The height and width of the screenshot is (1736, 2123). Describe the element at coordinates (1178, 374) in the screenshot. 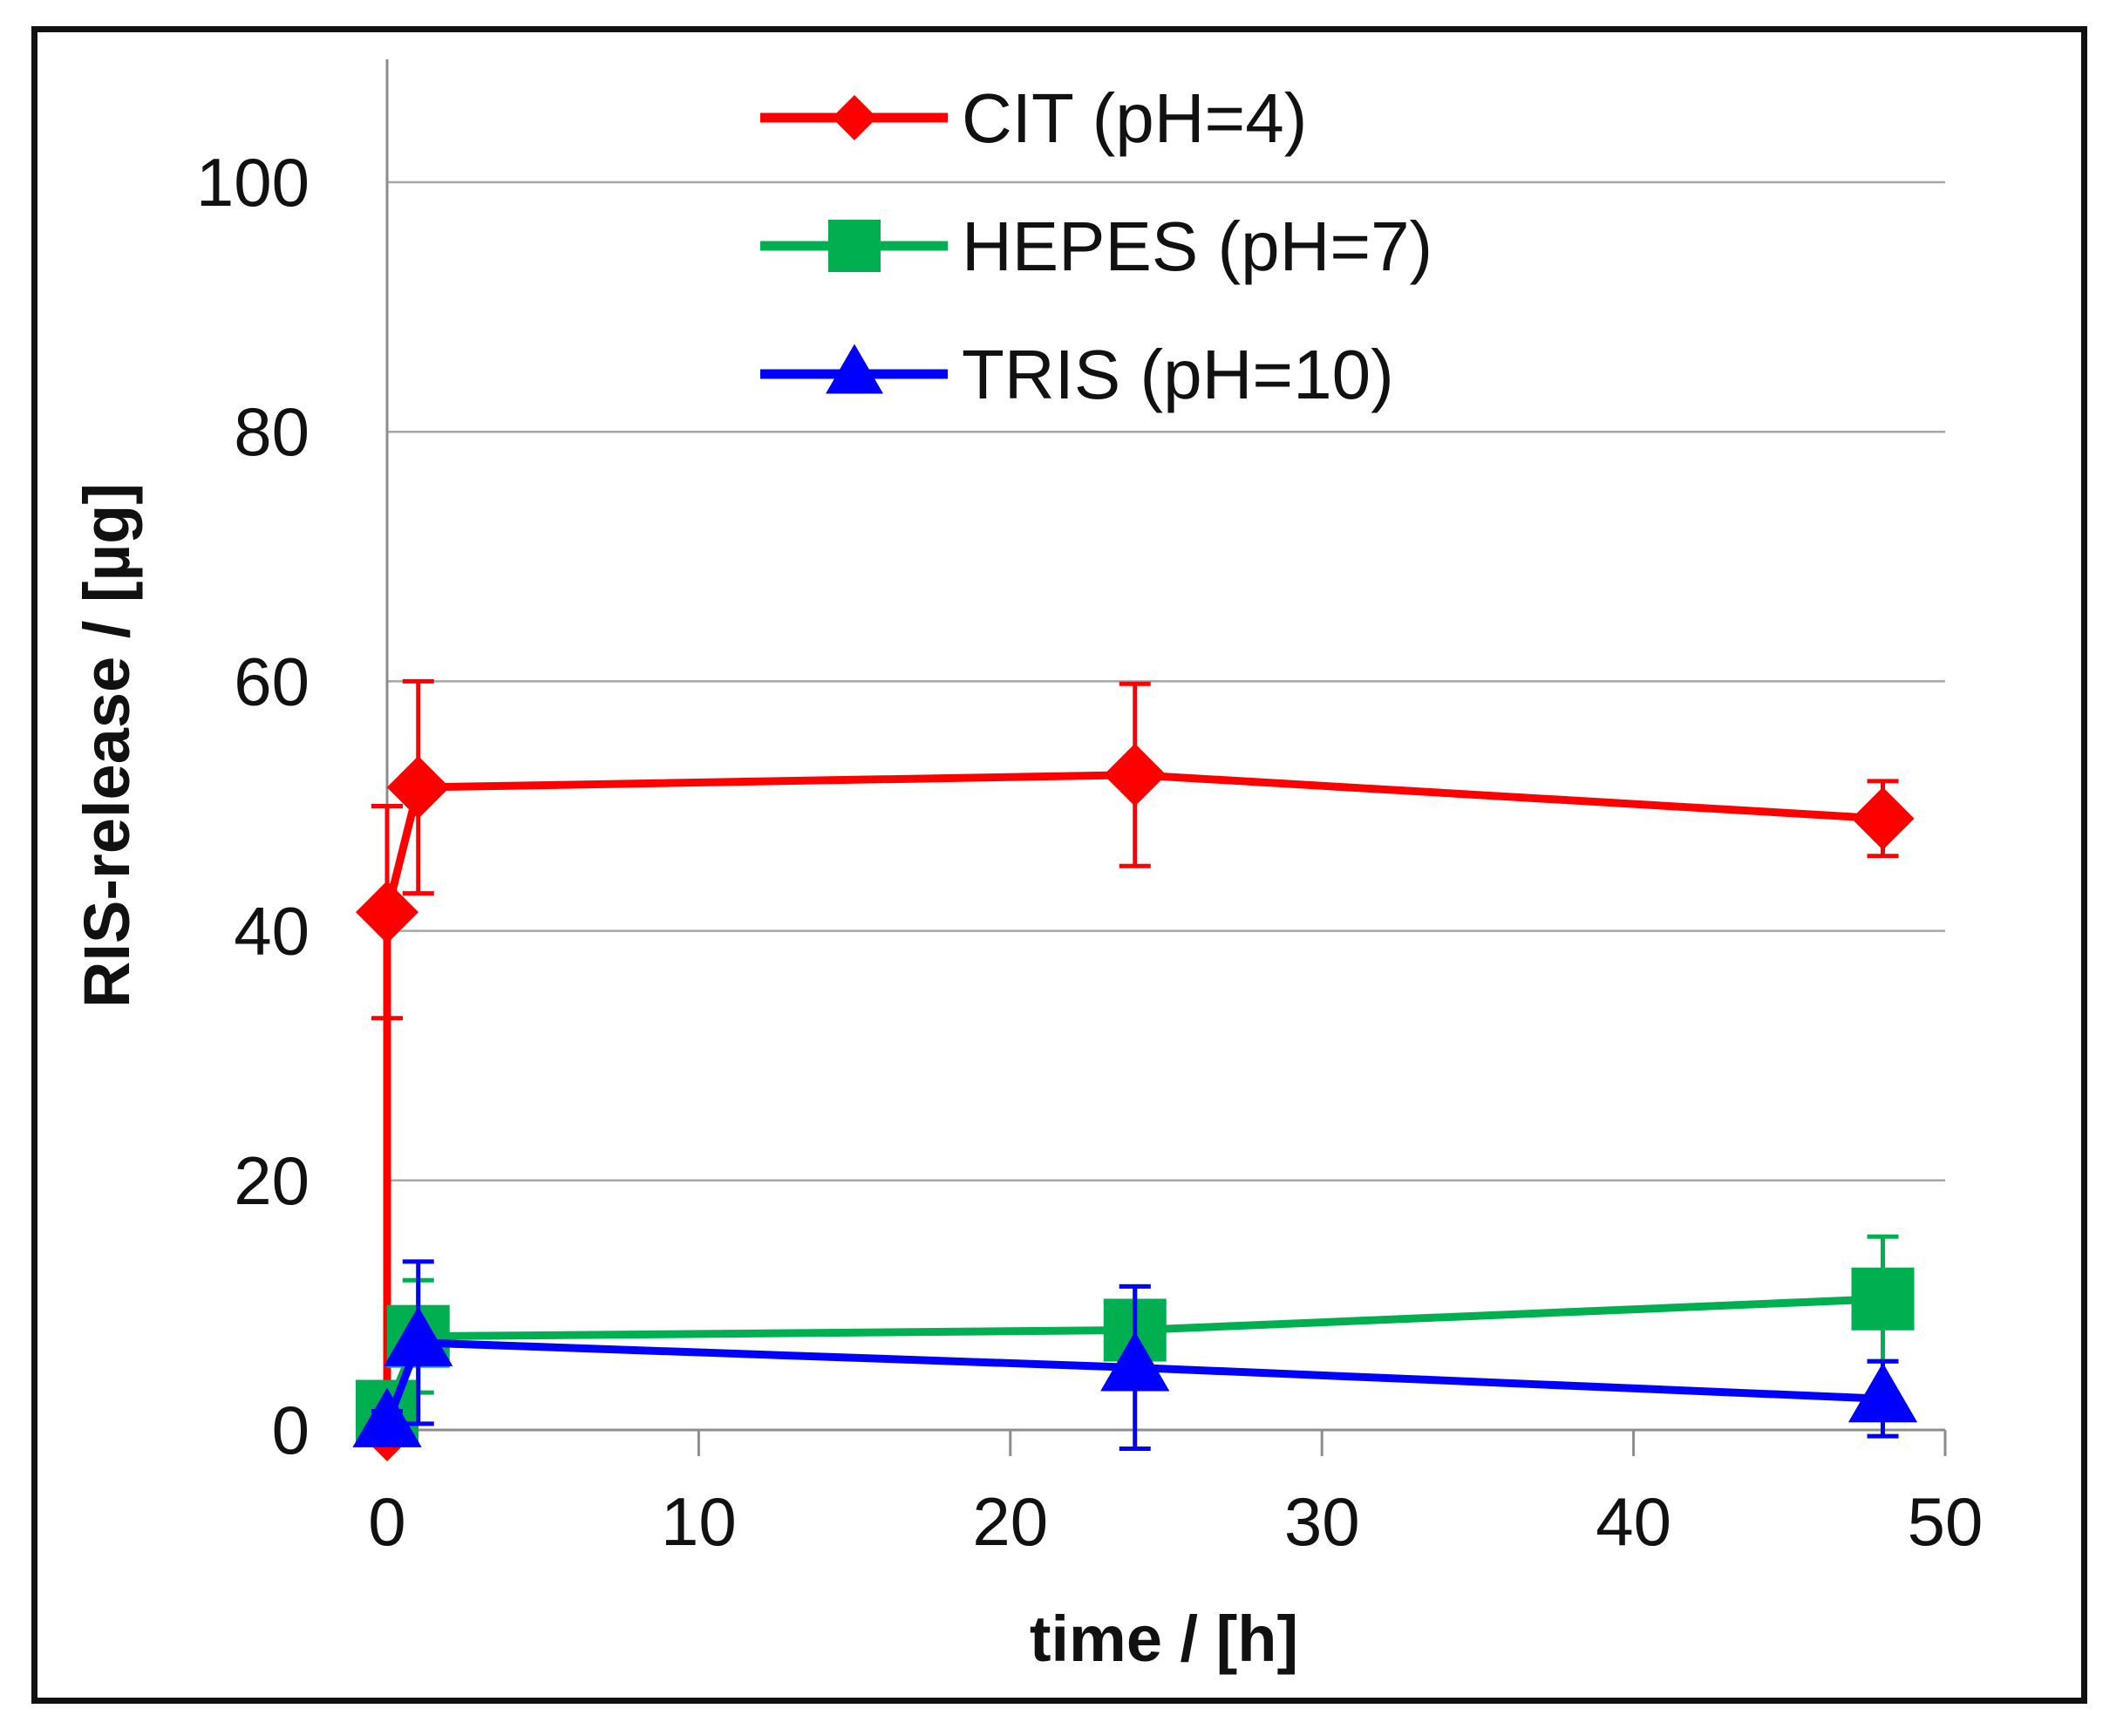

I see `legend-label-tris: TRIS (pH=10)` at that location.